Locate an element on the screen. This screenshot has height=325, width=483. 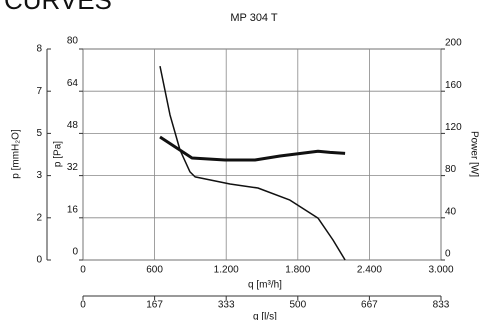
x-tick-label: 2.400 is located at coordinates (369, 270).